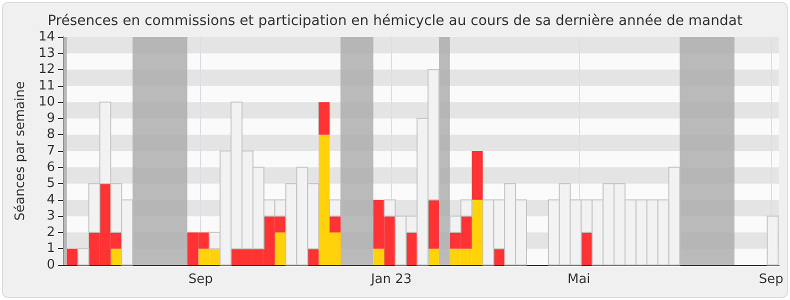  What do you see at coordinates (50, 248) in the screenshot?
I see `y-tick-label: 1` at bounding box center [50, 248].